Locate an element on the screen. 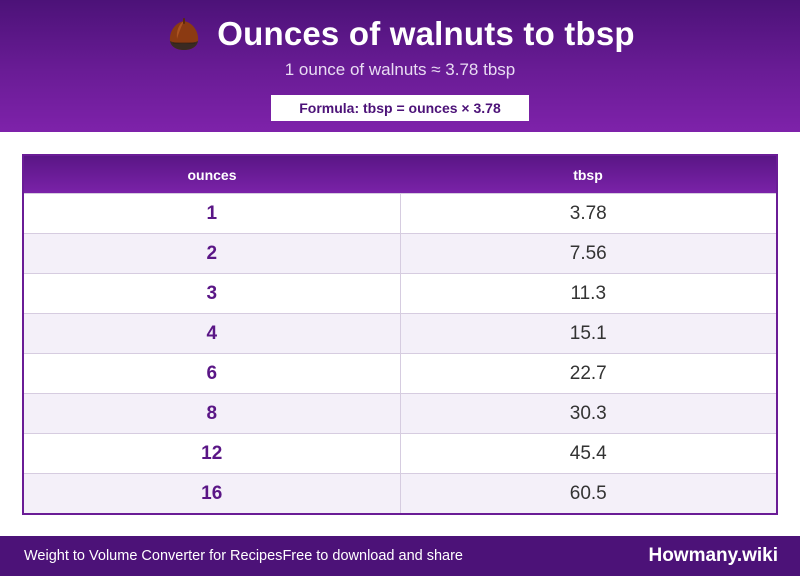 This screenshot has width=800, height=576. table-row: 12 45.4 is located at coordinates (400, 453).